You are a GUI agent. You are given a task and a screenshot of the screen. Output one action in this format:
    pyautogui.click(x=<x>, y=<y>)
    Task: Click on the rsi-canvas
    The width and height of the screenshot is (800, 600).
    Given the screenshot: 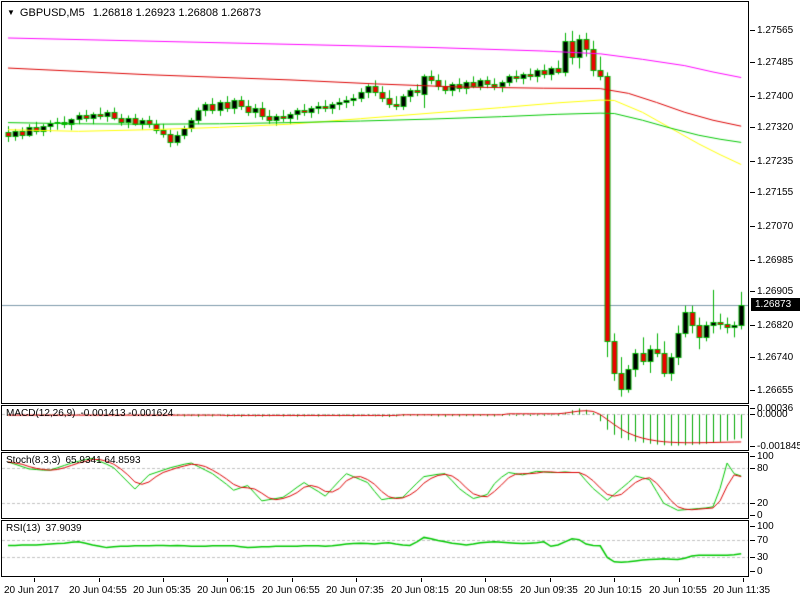 What is the action you would take?
    pyautogui.click(x=375, y=548)
    